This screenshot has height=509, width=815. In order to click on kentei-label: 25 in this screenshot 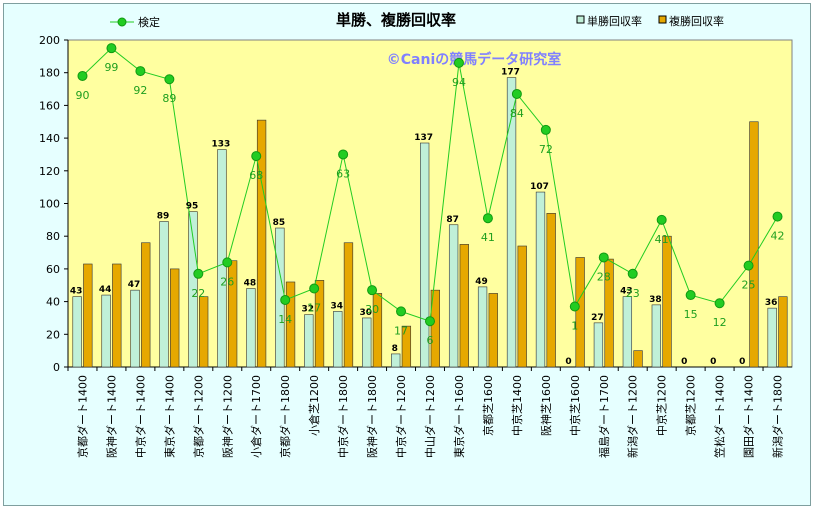, I will do `click(749, 285)`.